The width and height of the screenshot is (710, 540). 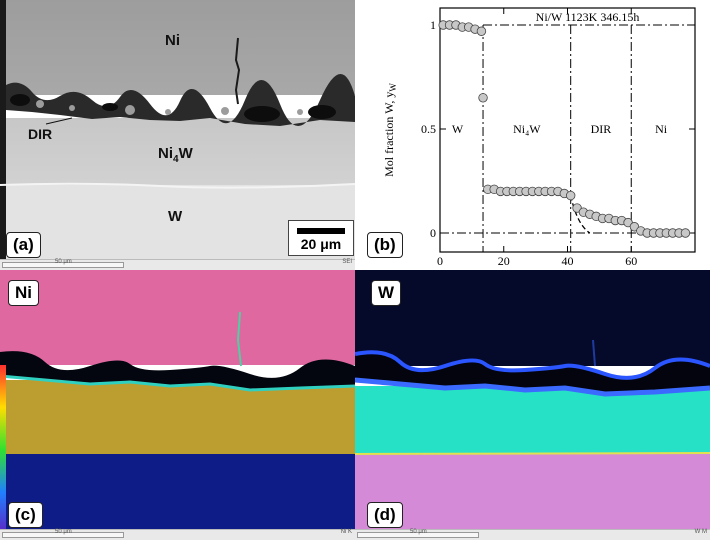 What do you see at coordinates (428, 129) in the screenshot?
I see `y-tick-label: 0.5` at bounding box center [428, 129].